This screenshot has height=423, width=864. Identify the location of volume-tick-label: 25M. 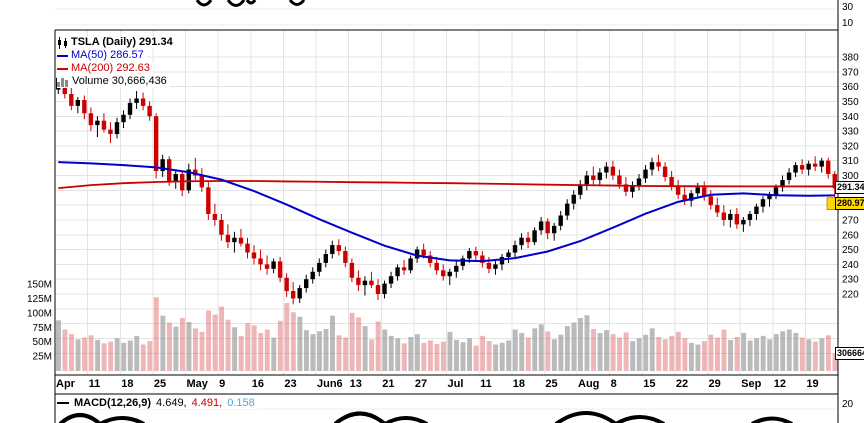
(42, 357).